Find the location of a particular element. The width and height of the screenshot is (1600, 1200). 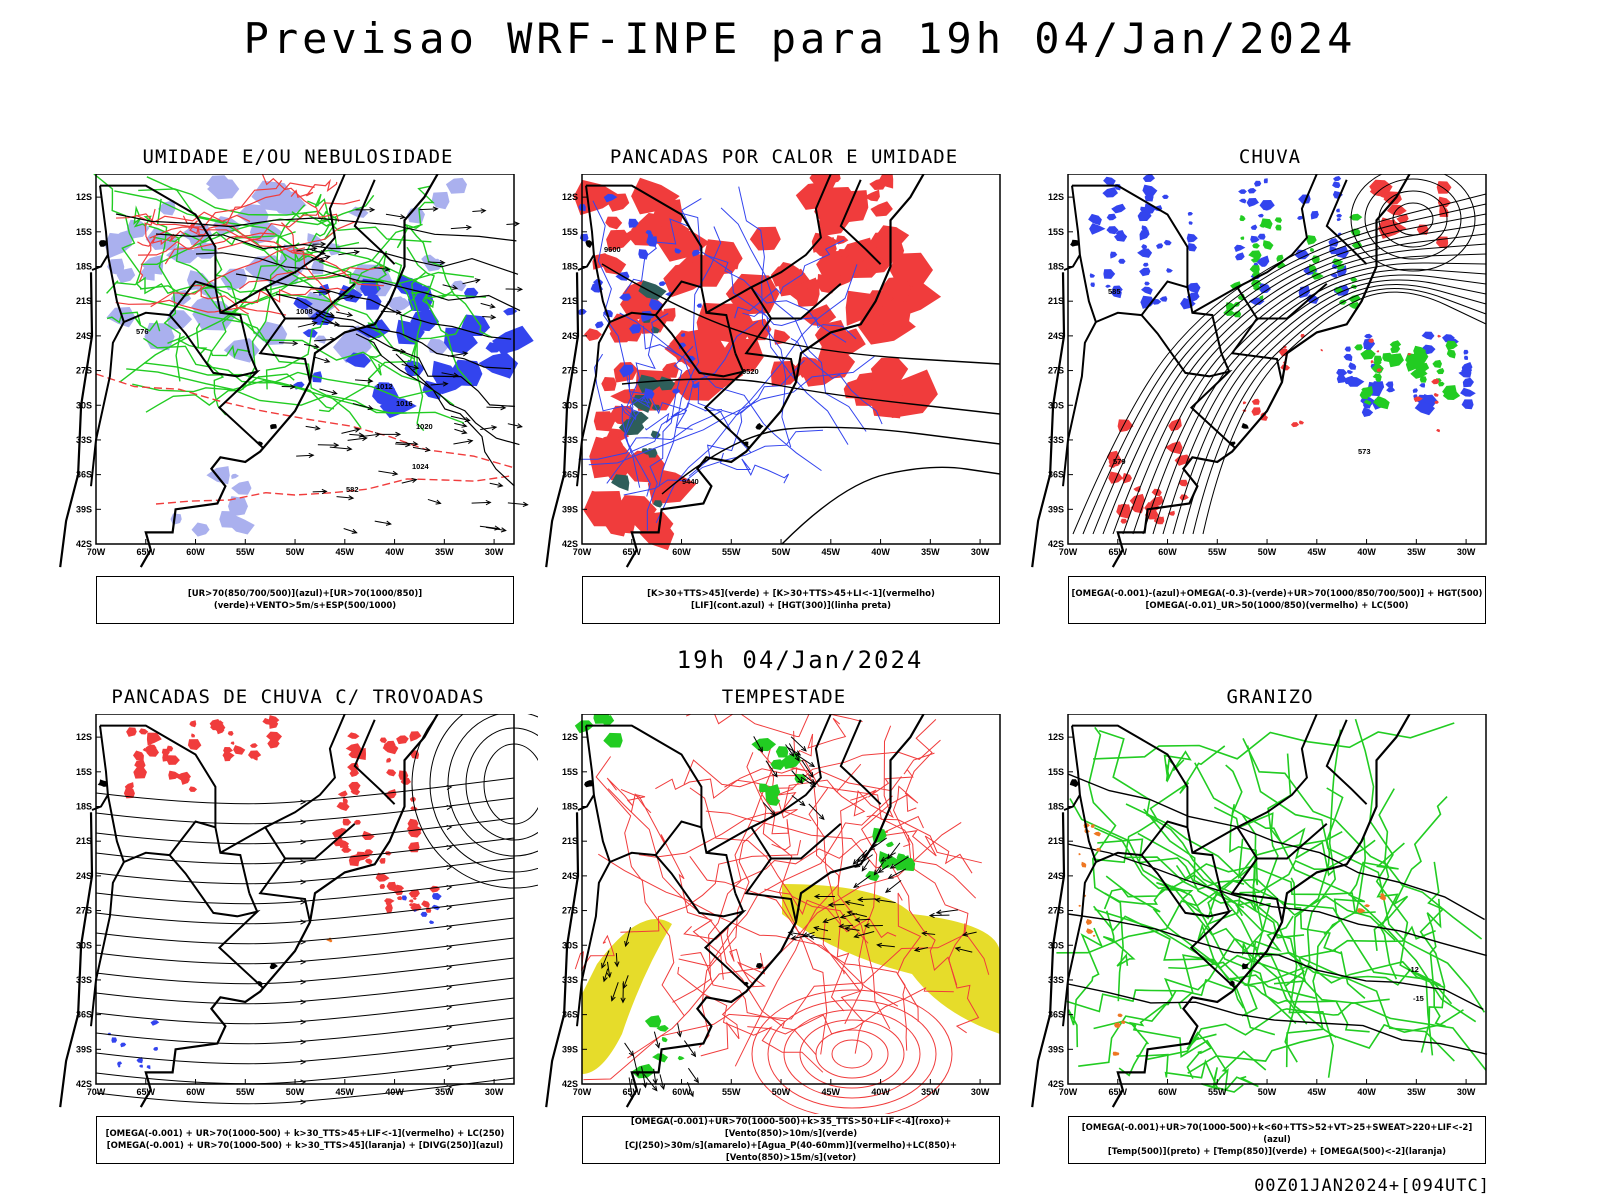

omega500-area-orange is located at coordinates (1117, 1025).